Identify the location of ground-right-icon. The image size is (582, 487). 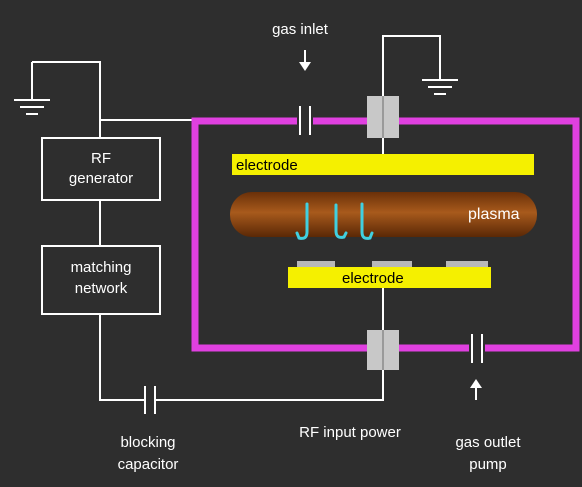
(440, 87).